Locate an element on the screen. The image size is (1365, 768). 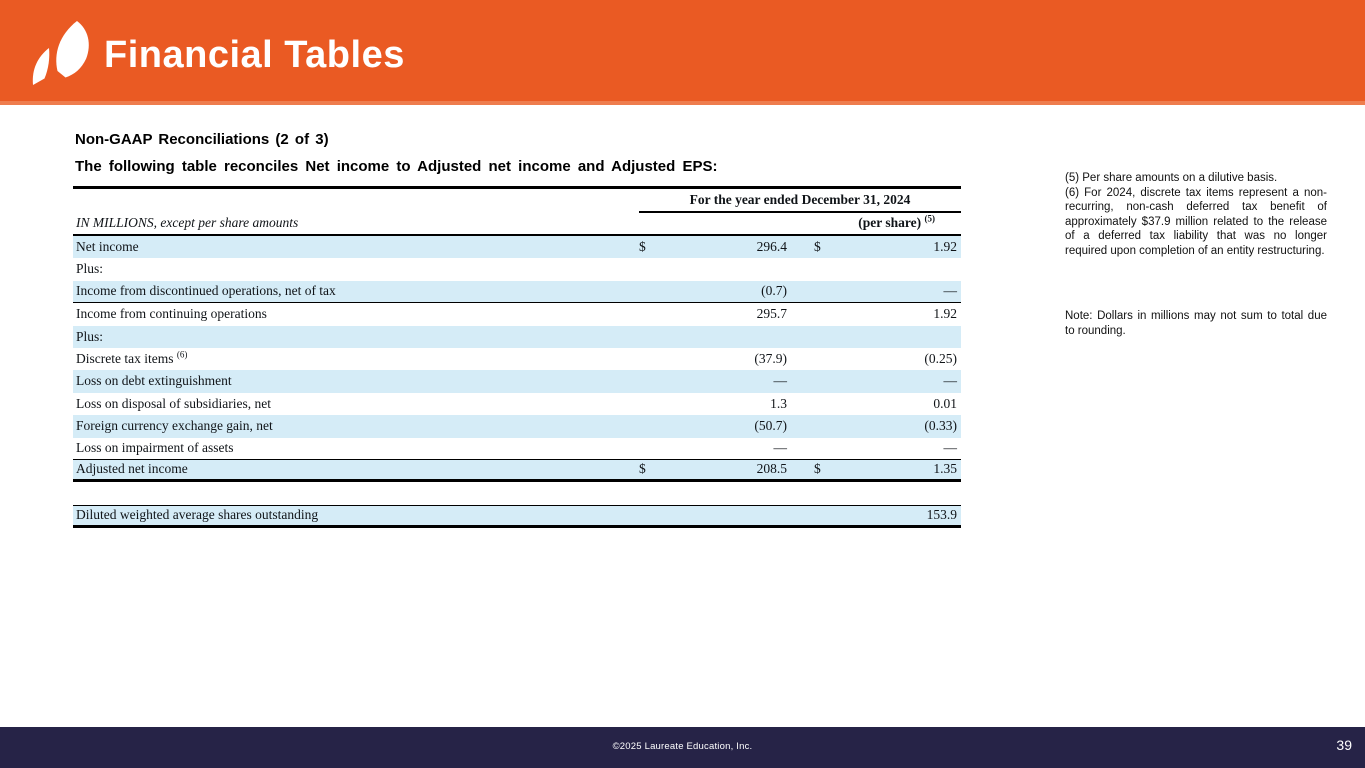
row-label: Adjusted net income is located at coordinates (132, 469).